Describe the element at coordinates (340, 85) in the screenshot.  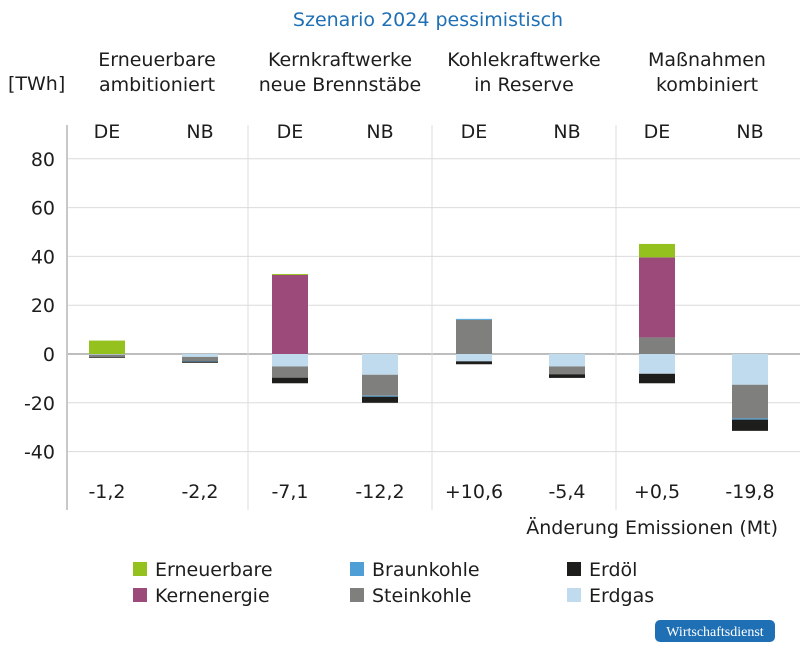
I see `group-header: neue Brennstäbe` at that location.